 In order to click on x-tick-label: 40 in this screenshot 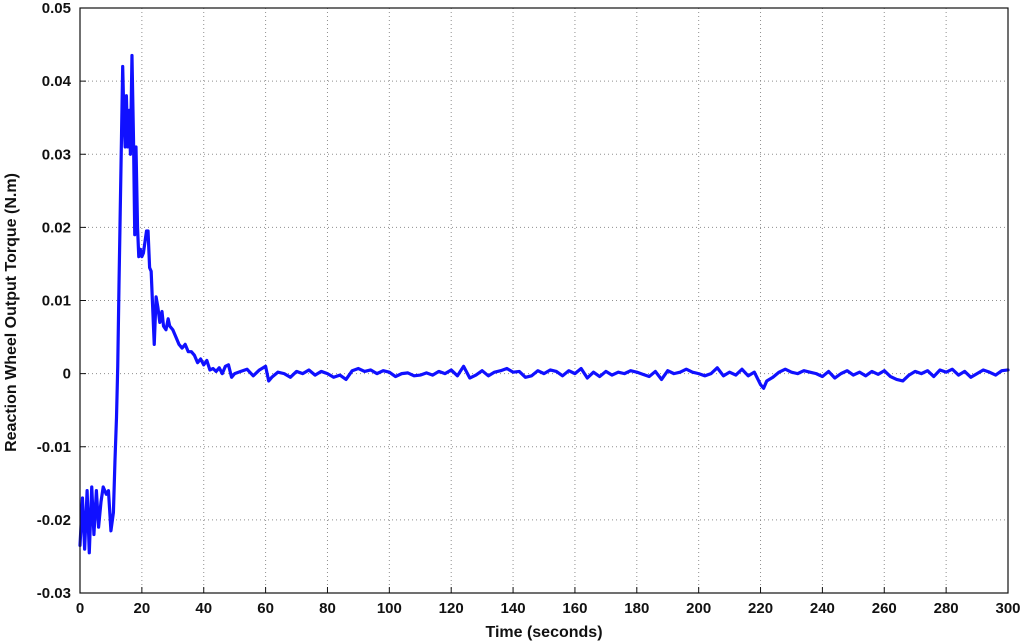, I will do `click(203, 608)`.